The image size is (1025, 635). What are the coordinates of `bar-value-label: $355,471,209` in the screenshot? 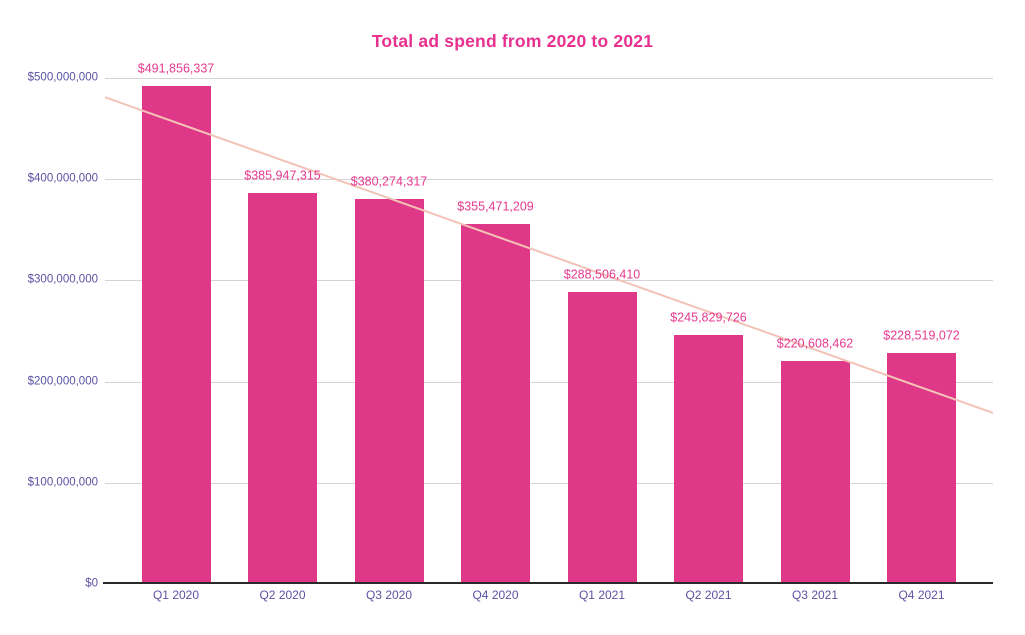 It's located at (495, 206).